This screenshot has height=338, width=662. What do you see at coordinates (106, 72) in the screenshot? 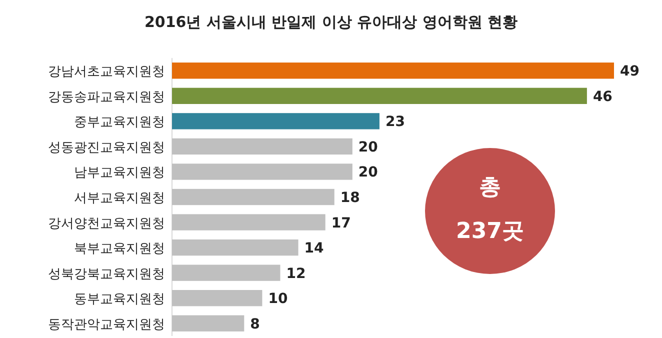
I see `y-tick-label: 강남서초교육지원청` at bounding box center [106, 72].